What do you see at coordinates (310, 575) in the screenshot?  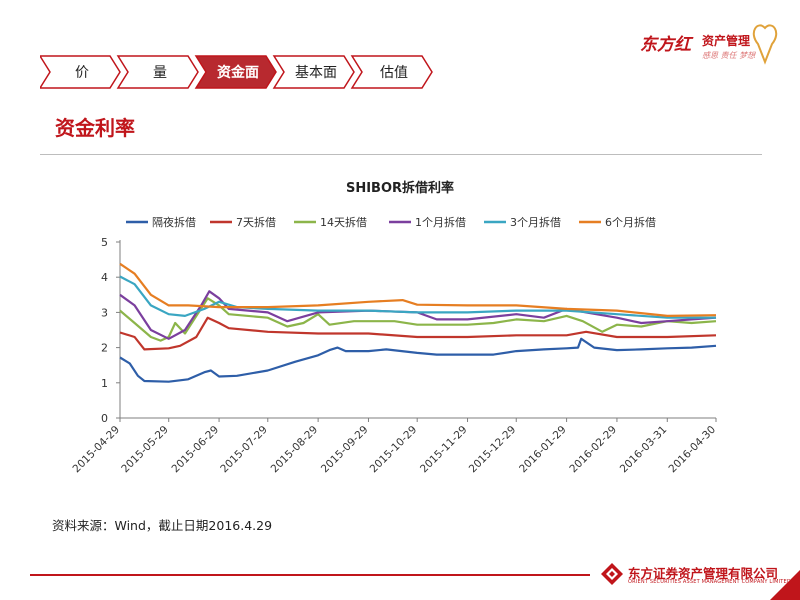 I see `footer-divider` at bounding box center [310, 575].